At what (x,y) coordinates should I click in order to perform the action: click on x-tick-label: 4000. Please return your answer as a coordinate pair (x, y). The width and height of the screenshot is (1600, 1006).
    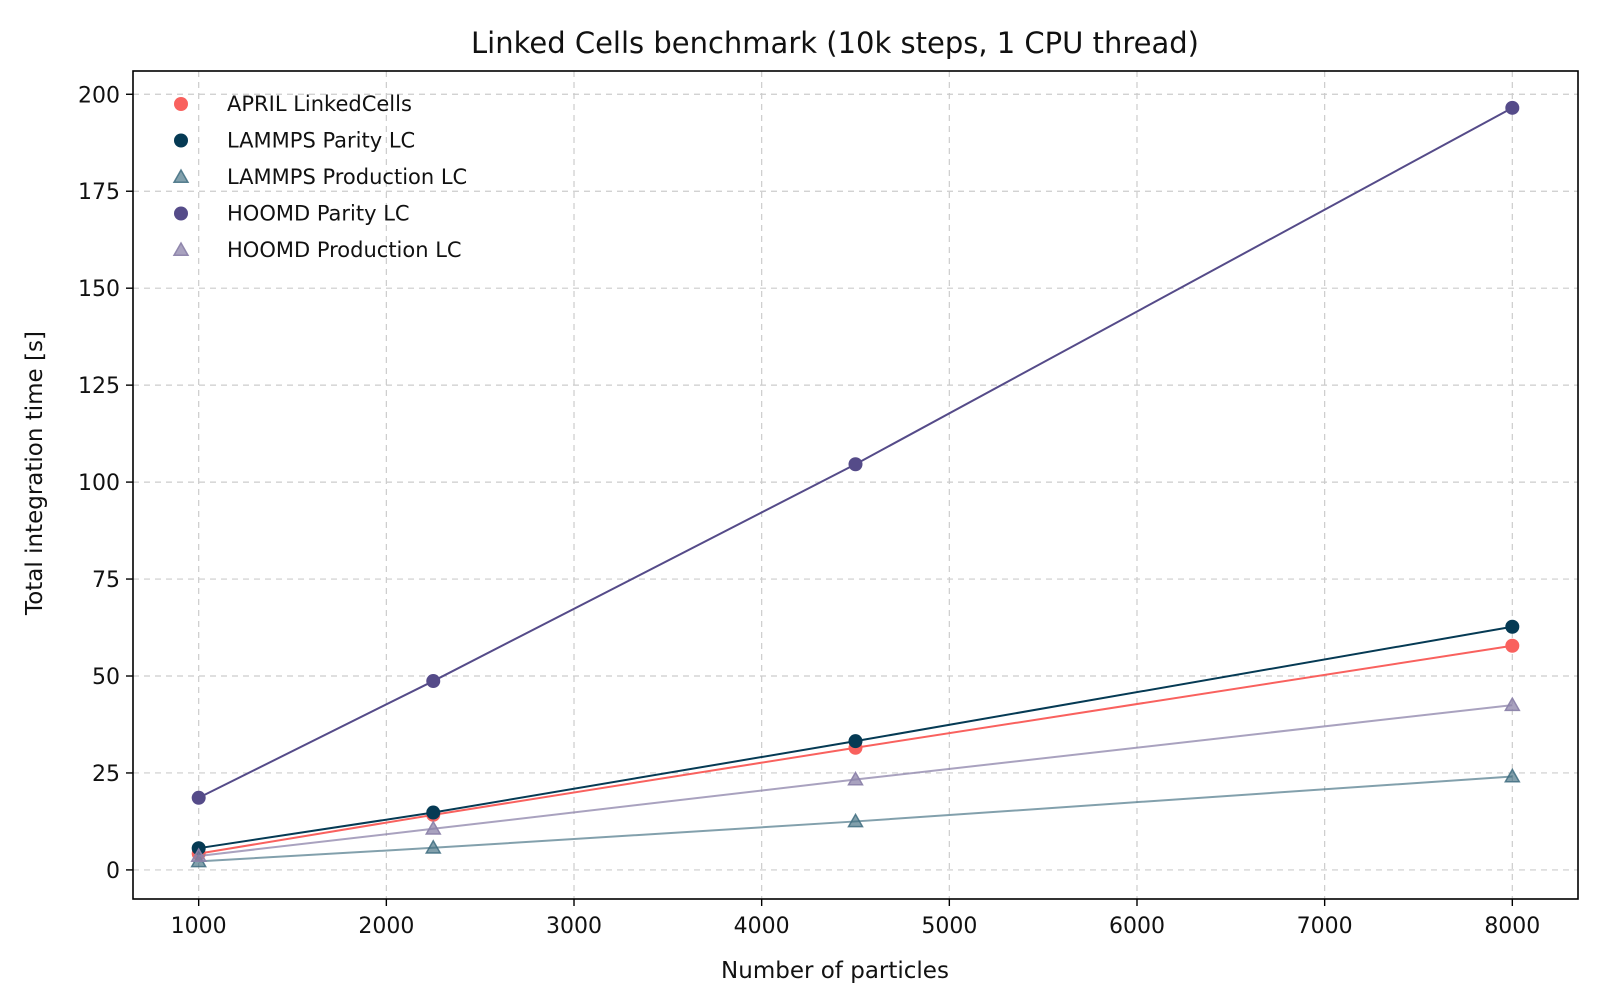
    Looking at the image, I should click on (762, 926).